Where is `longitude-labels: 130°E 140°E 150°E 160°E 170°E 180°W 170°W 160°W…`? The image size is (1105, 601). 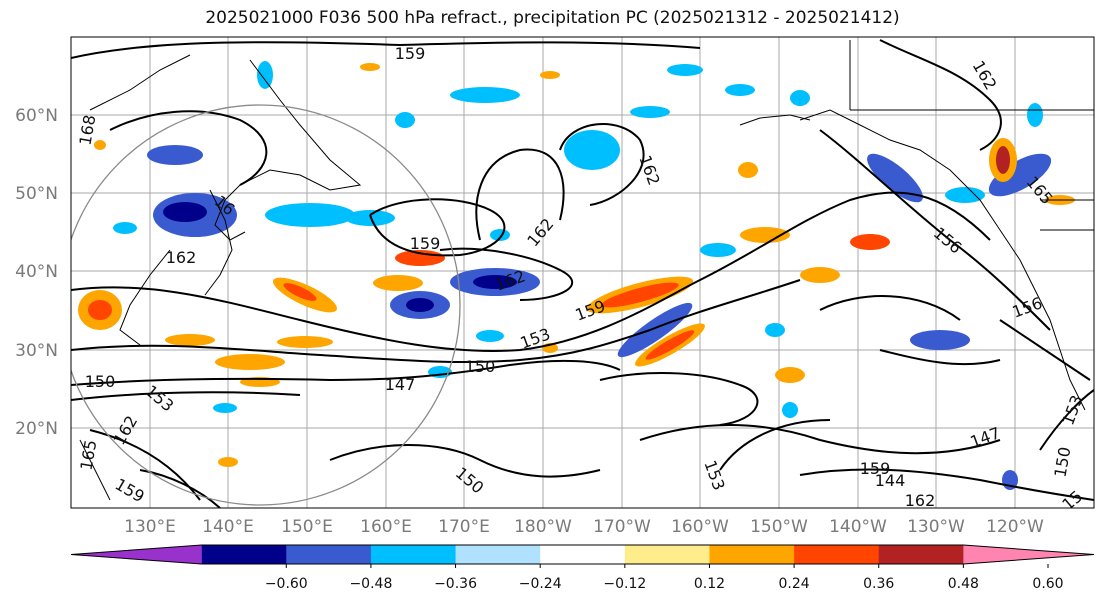 longitude-labels: 130°E 140°E 150°E 160°E 170°E 180°W 170°W 160°W… is located at coordinates (584, 527).